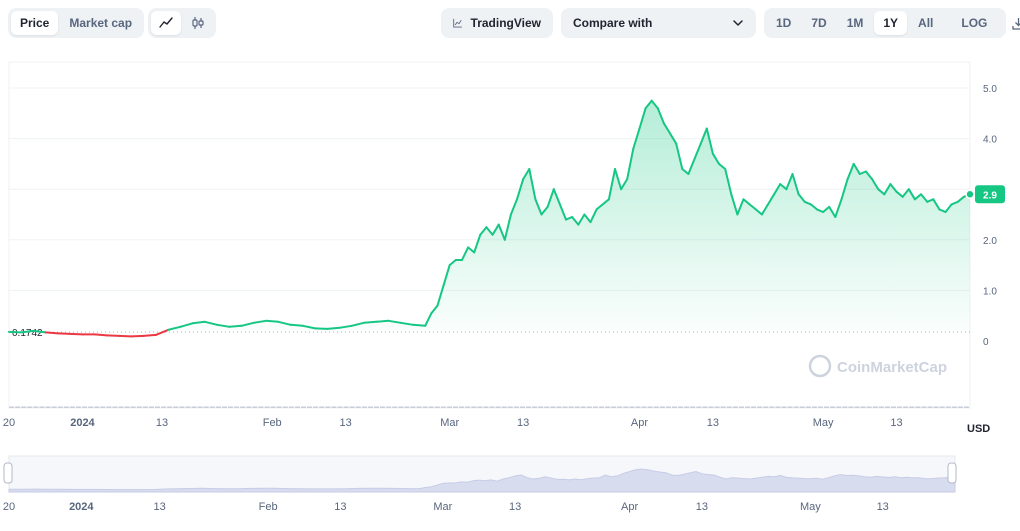 The image size is (1020, 531). Describe the element at coordinates (35, 23) in the screenshot. I see `price-tab: Price` at that location.